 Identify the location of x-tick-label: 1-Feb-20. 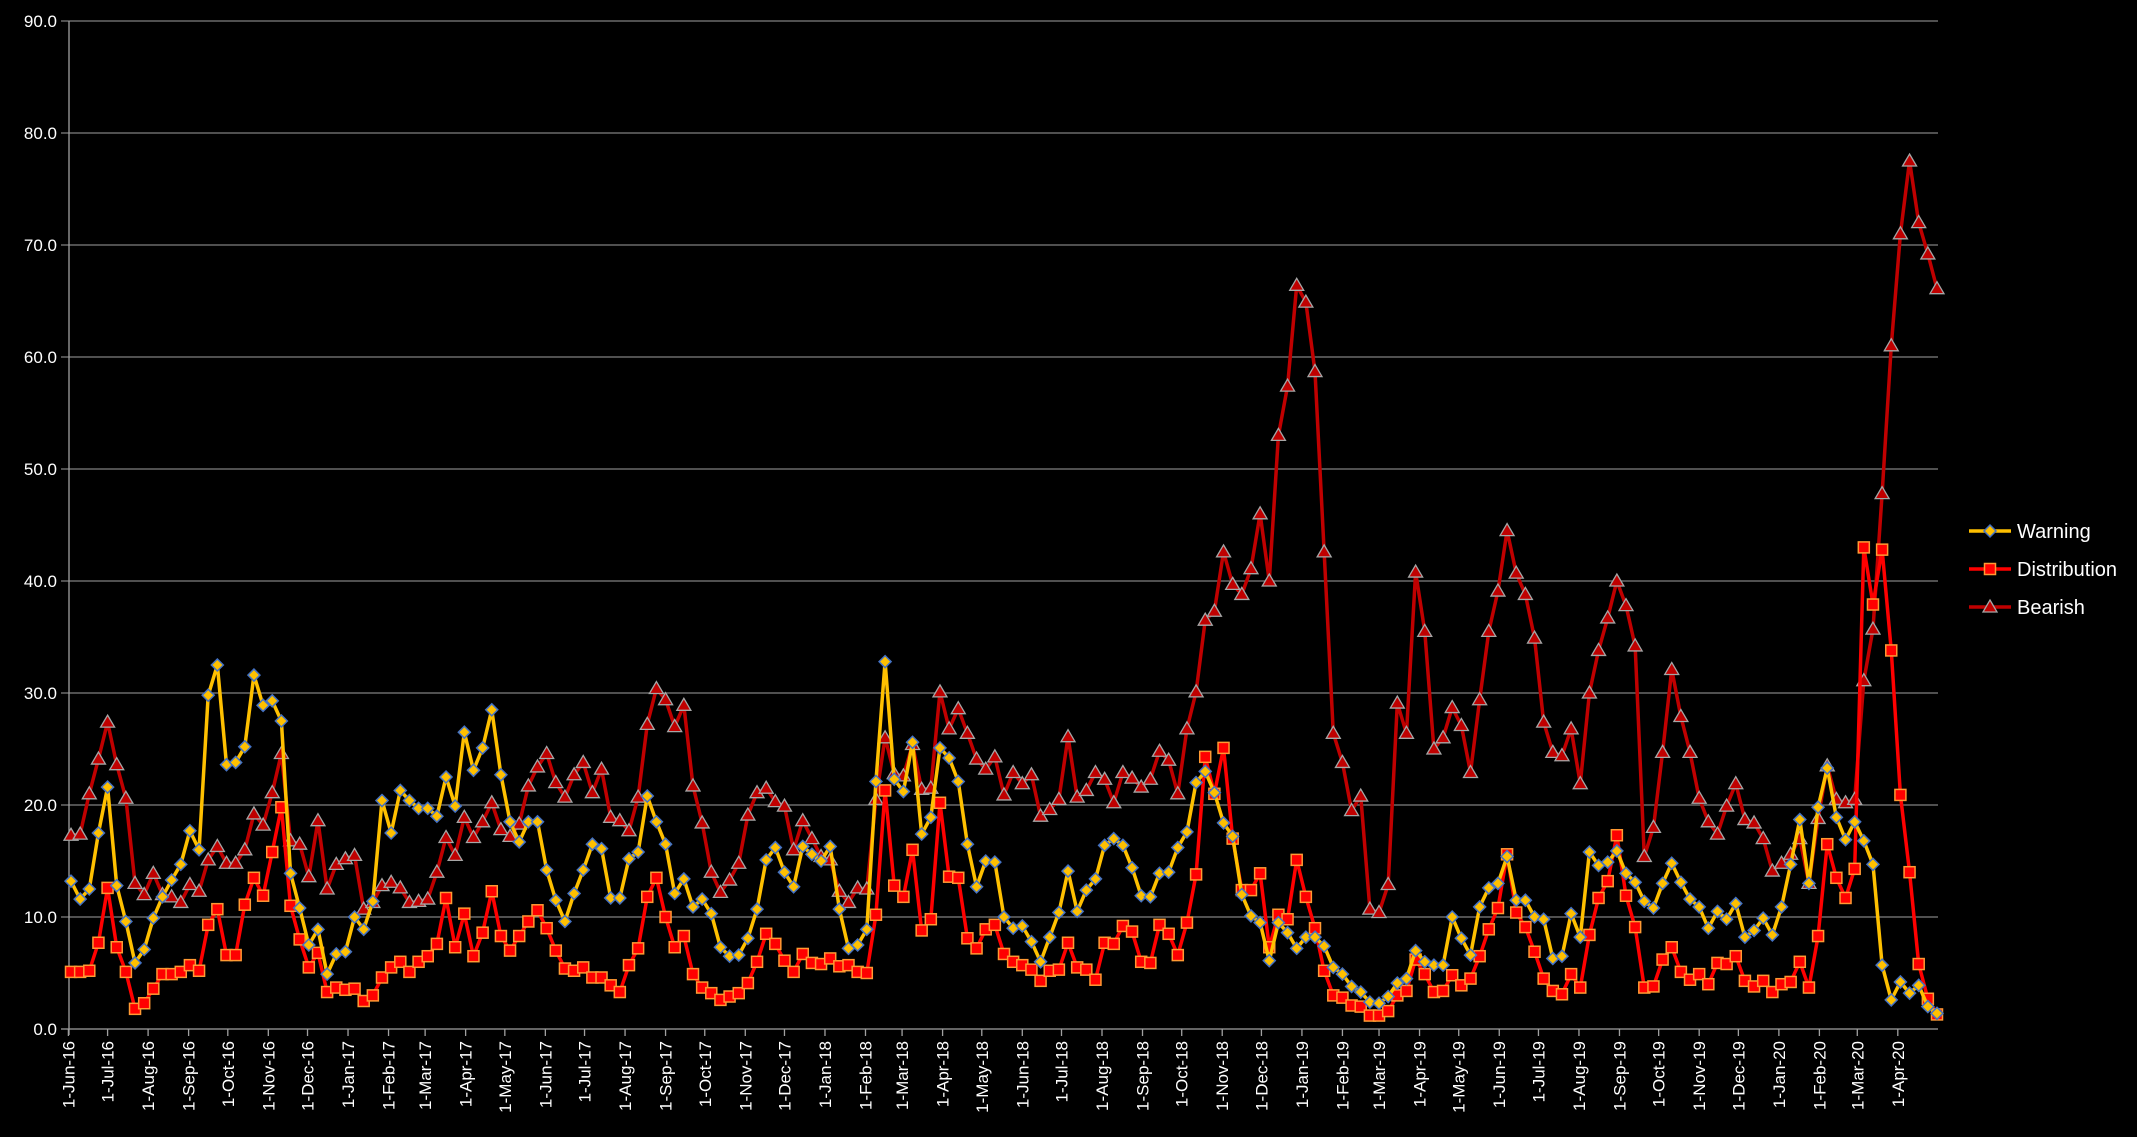
(1819, 1075).